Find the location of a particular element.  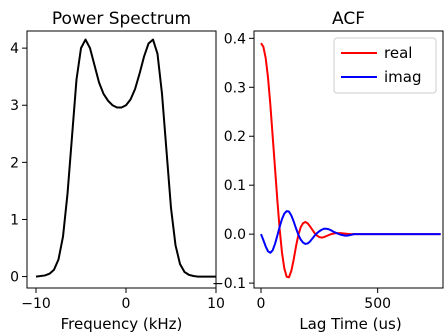

x-tick-label: −10 is located at coordinates (36, 304).